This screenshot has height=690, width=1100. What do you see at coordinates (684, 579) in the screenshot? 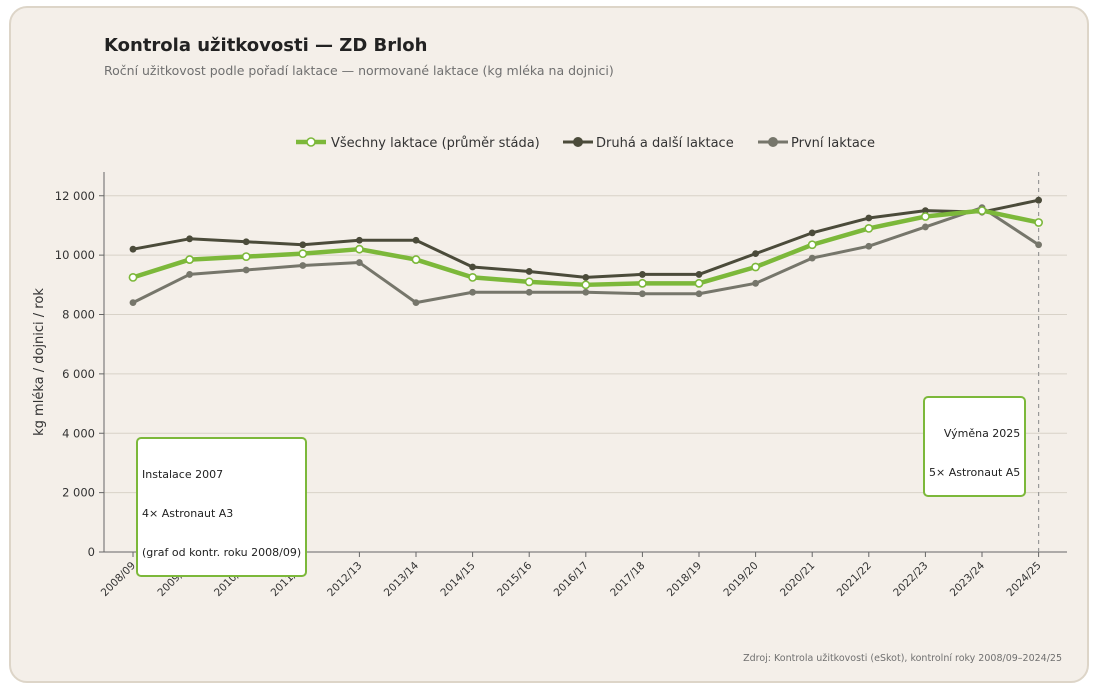
I see `x-tick-label: 2018/19` at bounding box center [684, 579].